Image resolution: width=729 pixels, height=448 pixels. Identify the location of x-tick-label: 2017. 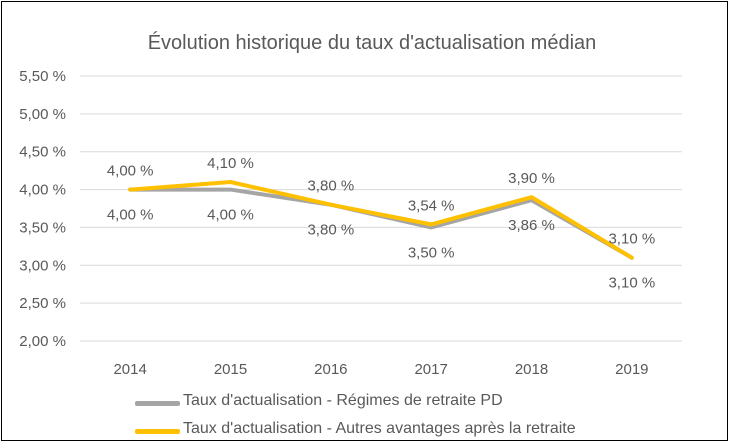
(430, 369).